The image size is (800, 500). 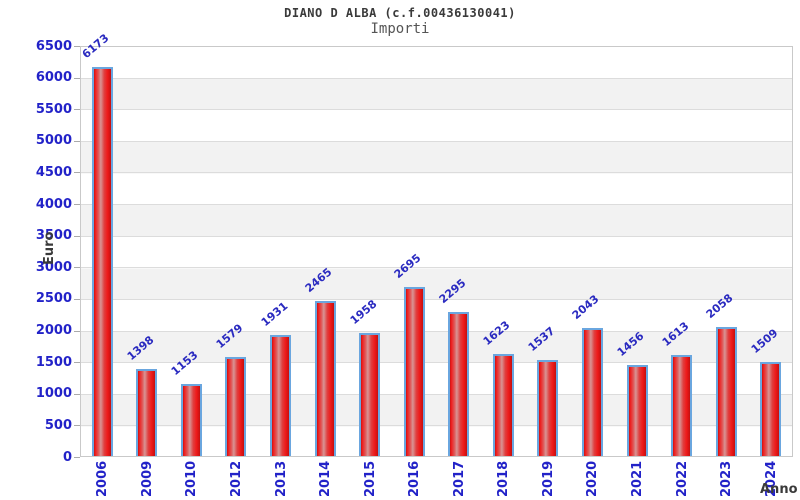 I want to click on y-axis-tick-label: 2000, so click(x=53, y=331).